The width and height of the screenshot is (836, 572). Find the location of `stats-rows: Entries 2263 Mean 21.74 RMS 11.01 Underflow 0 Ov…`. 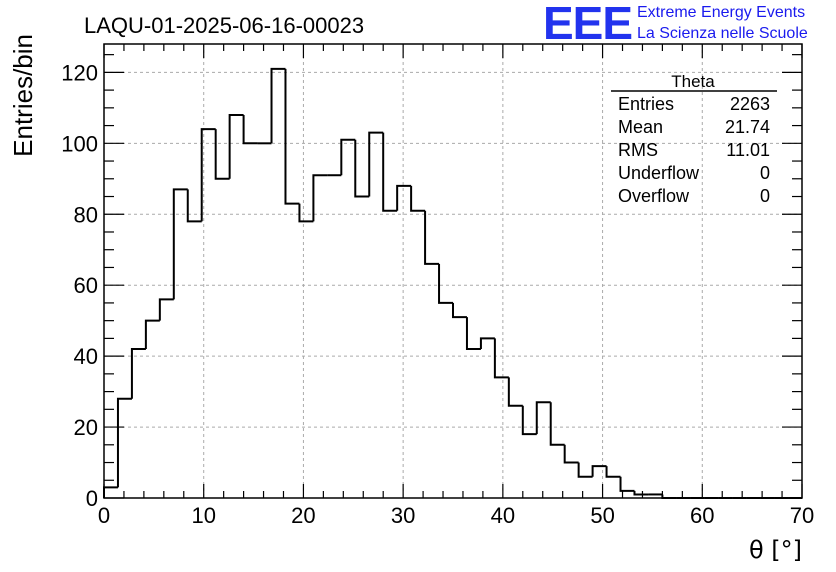

stats-rows: Entries 2263 Mean 21.74 RMS 11.01 Underflow 0 Ov… is located at coordinates (694, 150).